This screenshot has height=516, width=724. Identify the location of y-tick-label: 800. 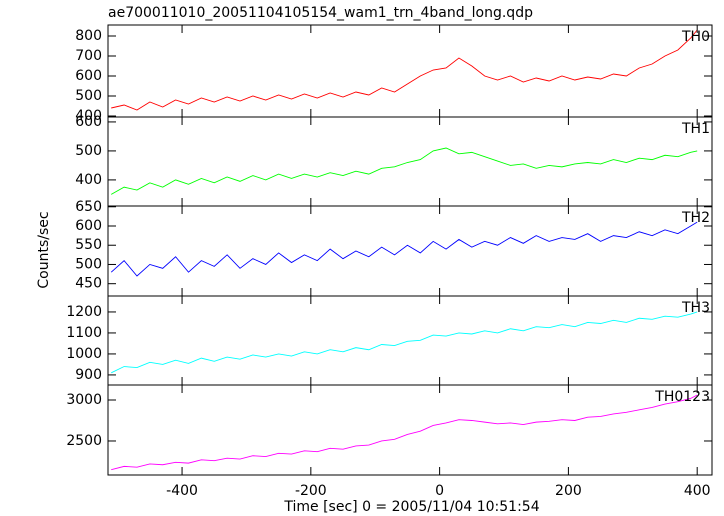
(88, 36).